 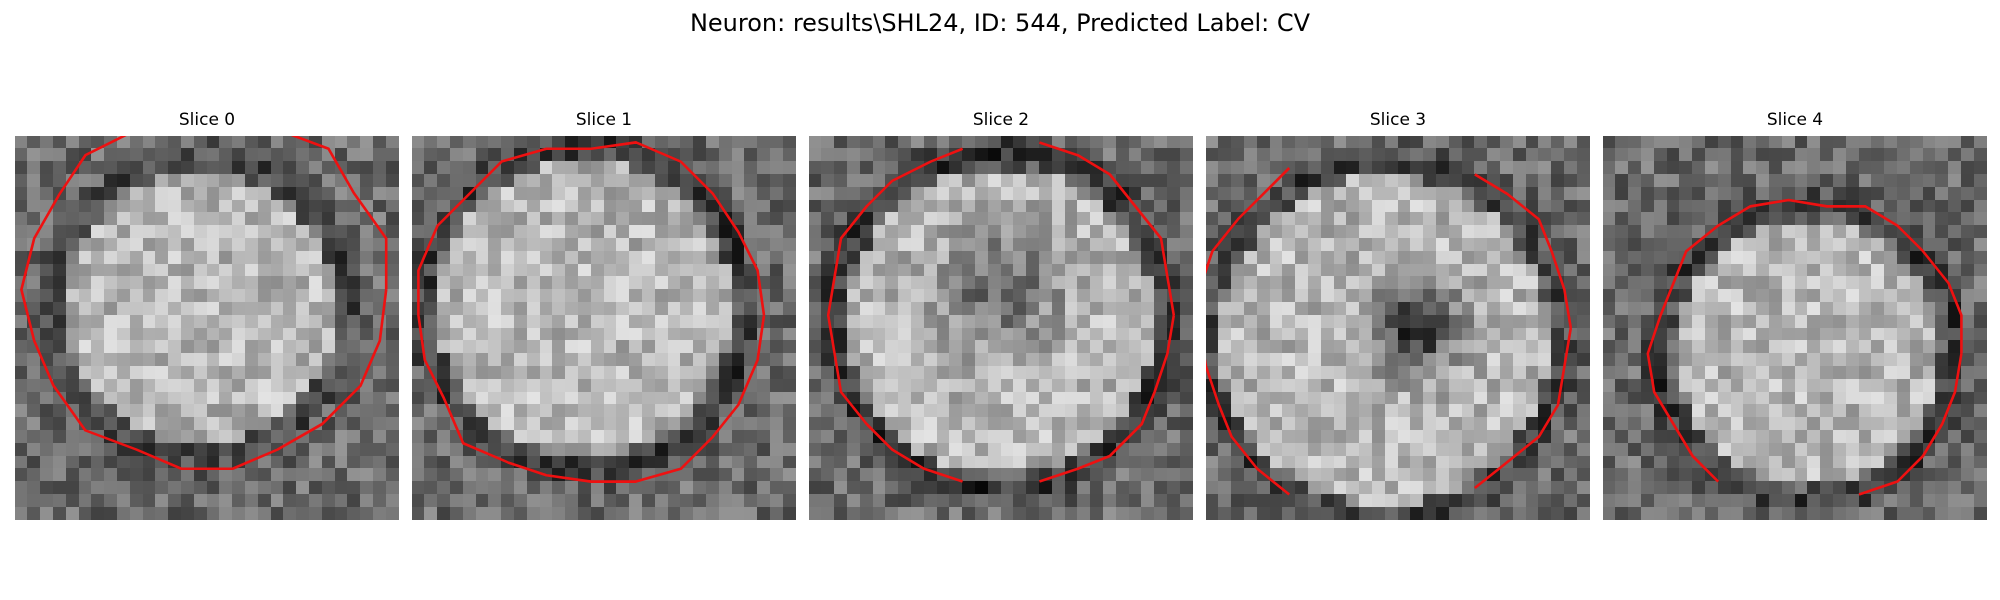 I want to click on slice-panel-2: Slice 2, so click(x=1001, y=314).